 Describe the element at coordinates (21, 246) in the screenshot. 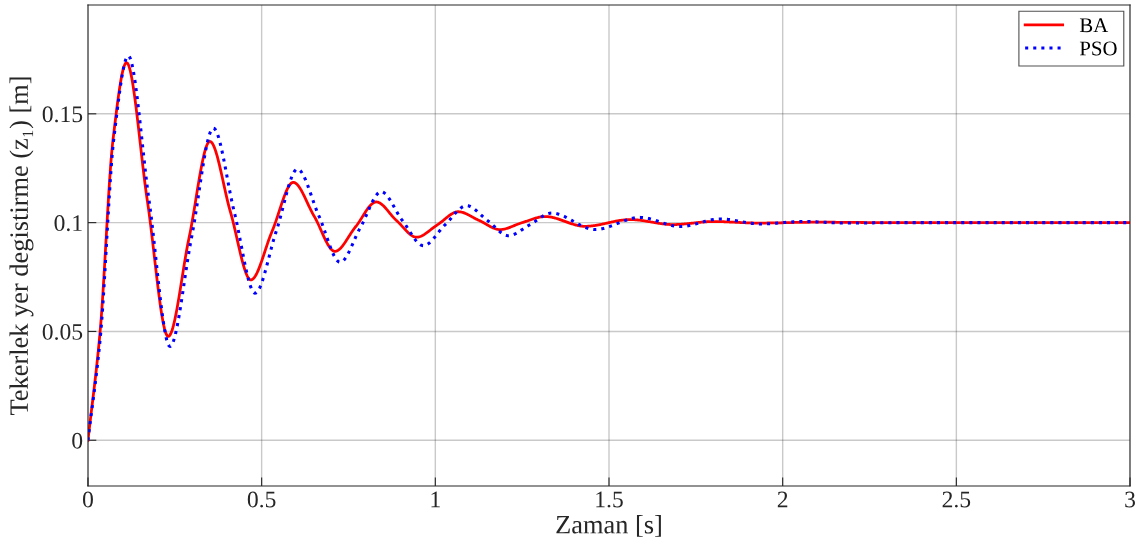

I see `y-axis-title: Tekerlek yer degistirme (z₁) [m]` at that location.